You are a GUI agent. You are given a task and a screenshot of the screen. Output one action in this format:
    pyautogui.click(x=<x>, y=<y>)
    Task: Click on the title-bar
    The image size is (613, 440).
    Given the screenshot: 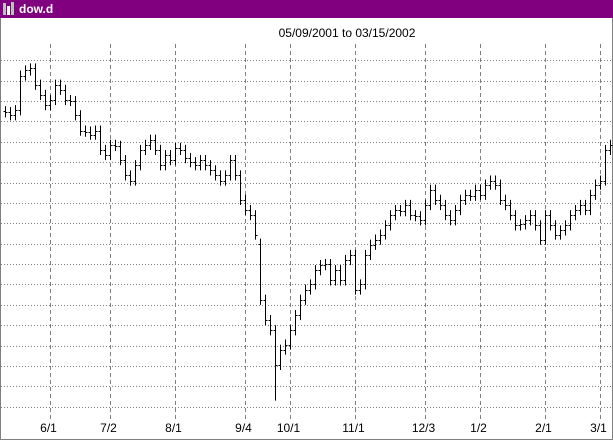 What is the action you would take?
    pyautogui.click(x=306, y=9)
    